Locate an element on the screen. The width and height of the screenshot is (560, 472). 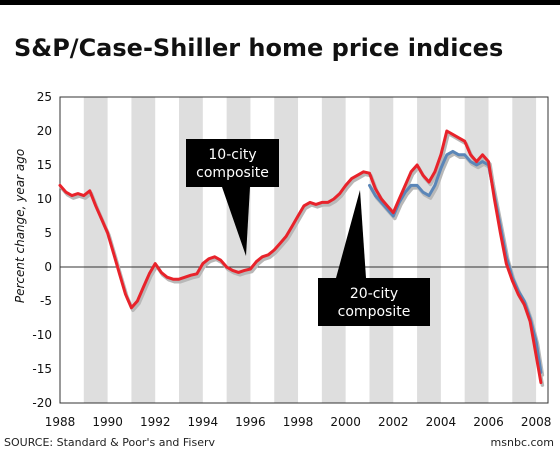
chart-title: S&P/Case-Shiller home price indices is located at coordinates (259, 48).